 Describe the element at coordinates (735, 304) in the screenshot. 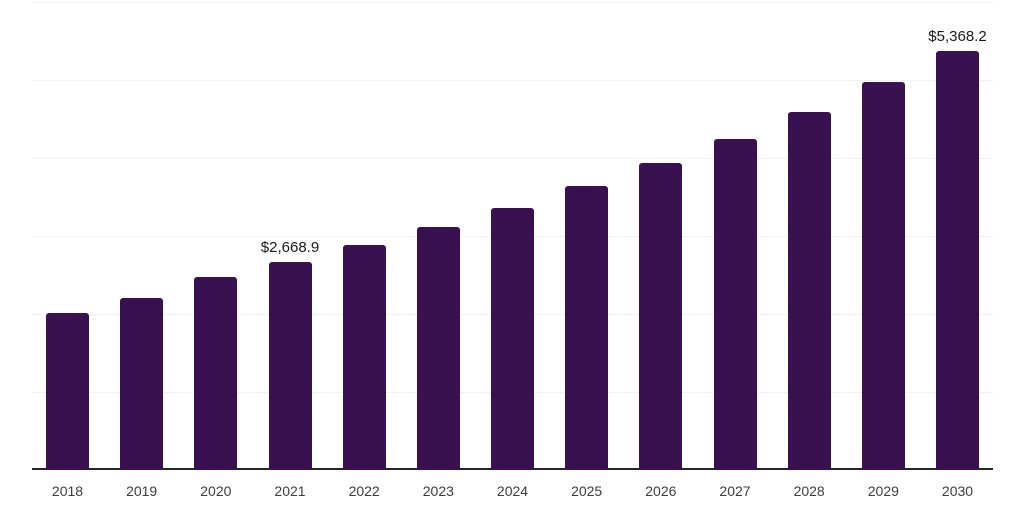

I see `bar-2027` at that location.